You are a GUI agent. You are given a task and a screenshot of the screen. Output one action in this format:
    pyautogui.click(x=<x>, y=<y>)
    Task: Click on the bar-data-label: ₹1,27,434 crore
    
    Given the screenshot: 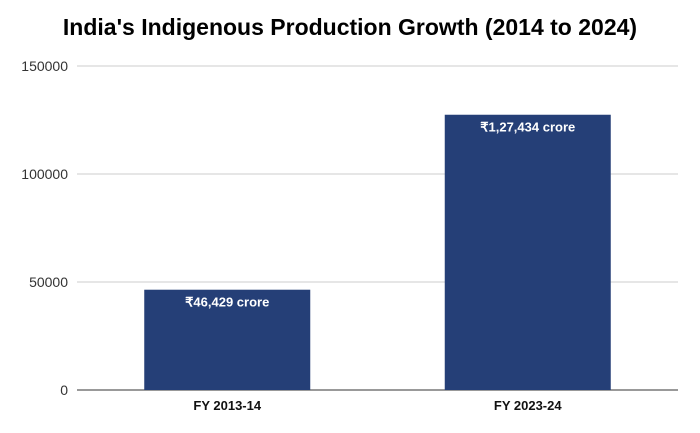 What is the action you would take?
    pyautogui.click(x=527, y=127)
    